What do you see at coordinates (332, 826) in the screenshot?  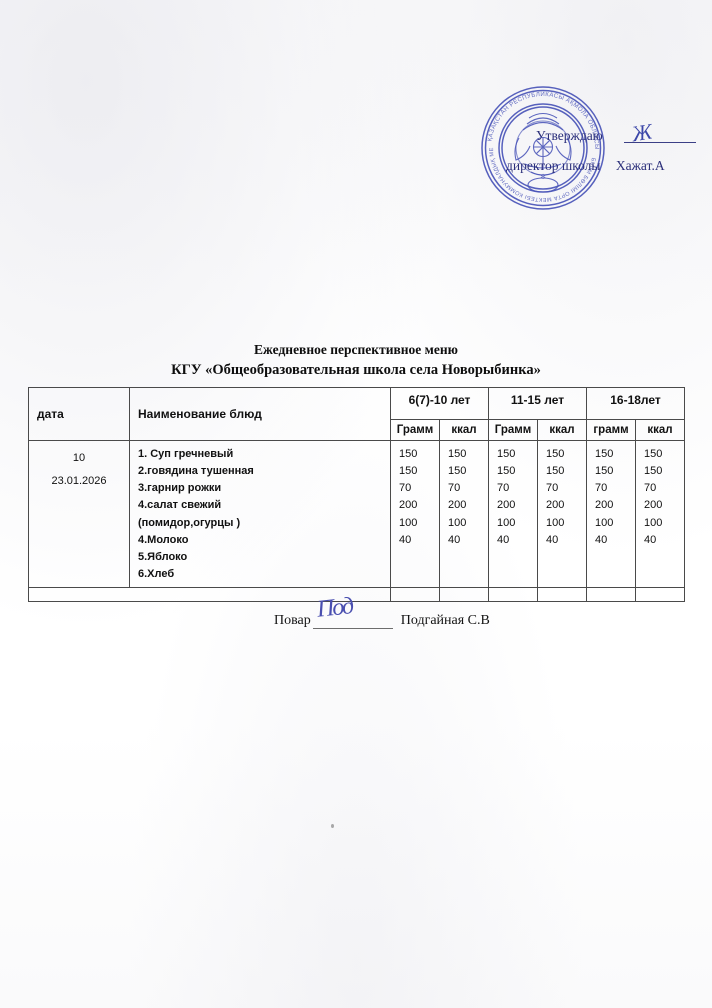 I see `scan-artifact-speck` at bounding box center [332, 826].